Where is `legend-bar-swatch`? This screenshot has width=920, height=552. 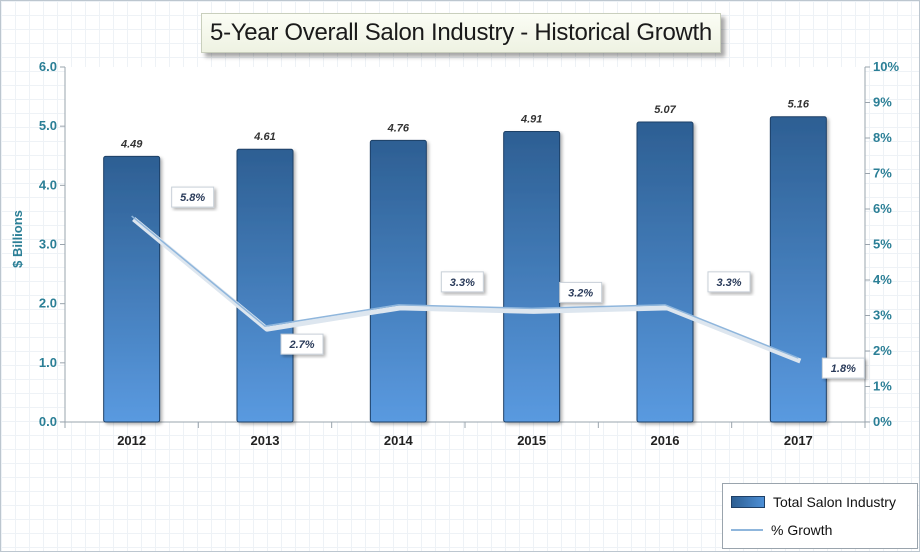 legend-bar-swatch is located at coordinates (748, 502).